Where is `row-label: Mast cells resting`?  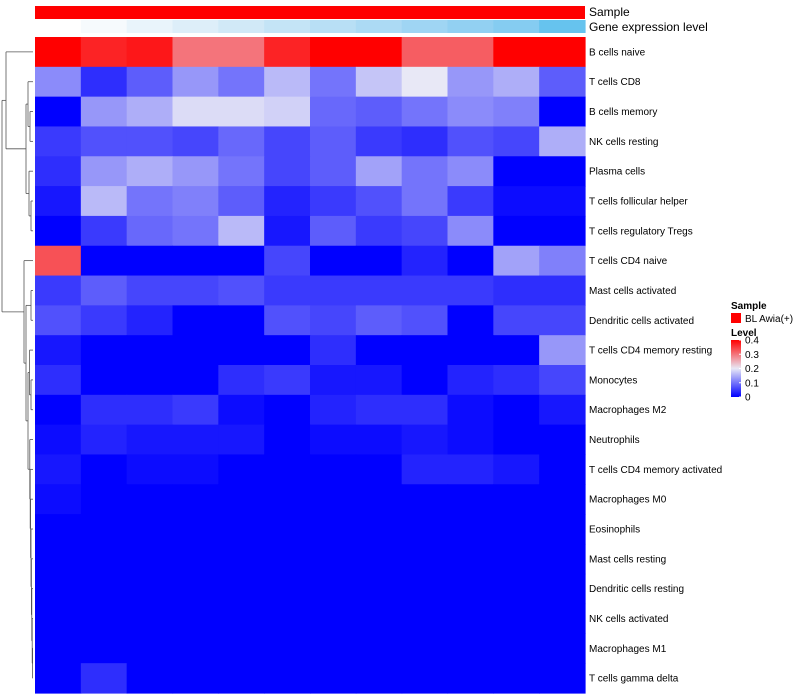
row-label: Mast cells resting is located at coordinates (627, 559).